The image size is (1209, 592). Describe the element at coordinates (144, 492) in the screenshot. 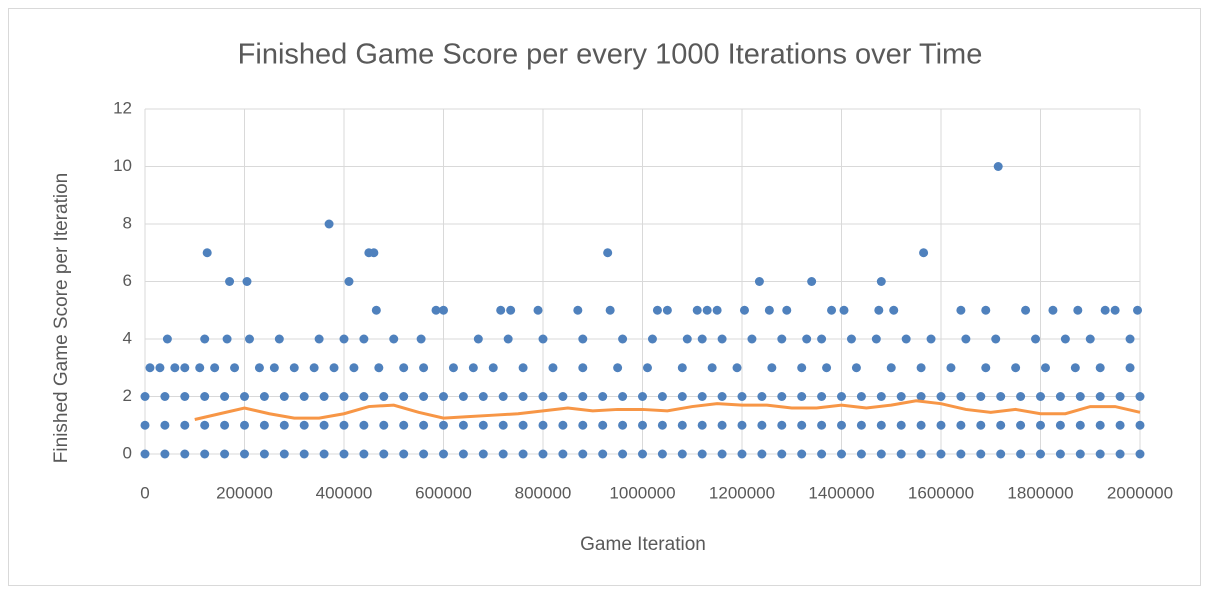

I see `x-tick-label: 0` at that location.